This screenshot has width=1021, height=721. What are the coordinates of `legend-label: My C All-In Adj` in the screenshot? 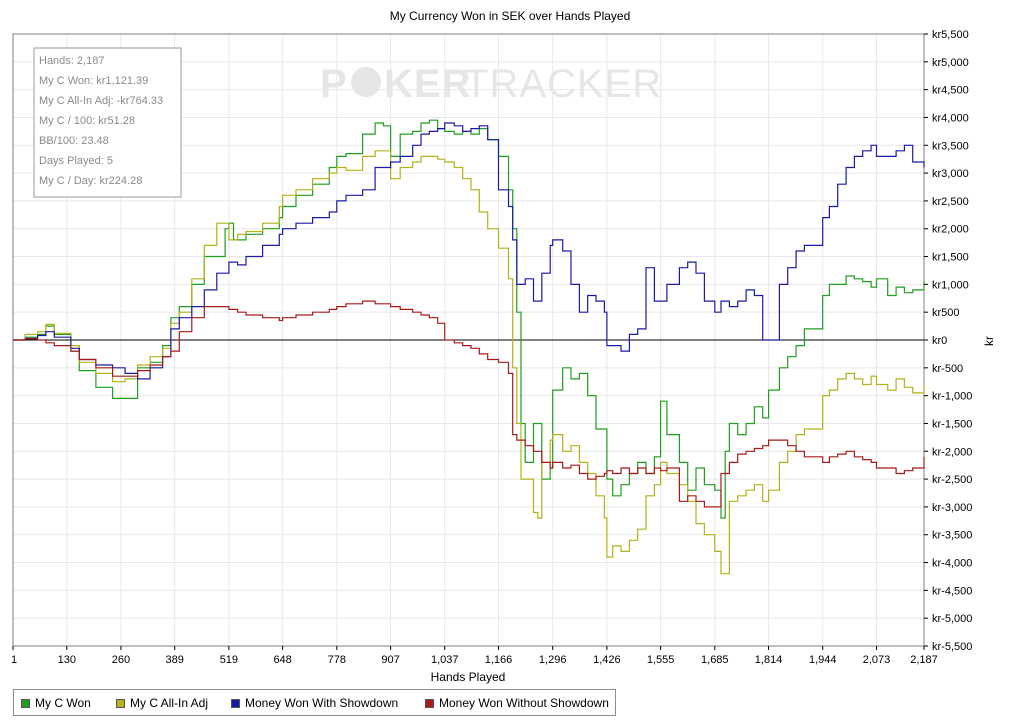 It's located at (169, 703).